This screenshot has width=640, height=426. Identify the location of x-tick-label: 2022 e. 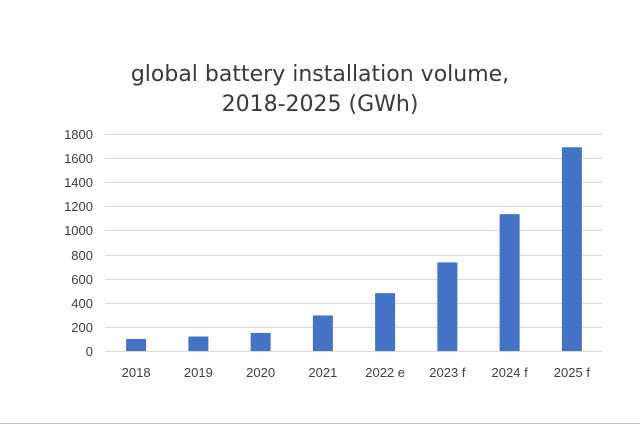
(385, 372).